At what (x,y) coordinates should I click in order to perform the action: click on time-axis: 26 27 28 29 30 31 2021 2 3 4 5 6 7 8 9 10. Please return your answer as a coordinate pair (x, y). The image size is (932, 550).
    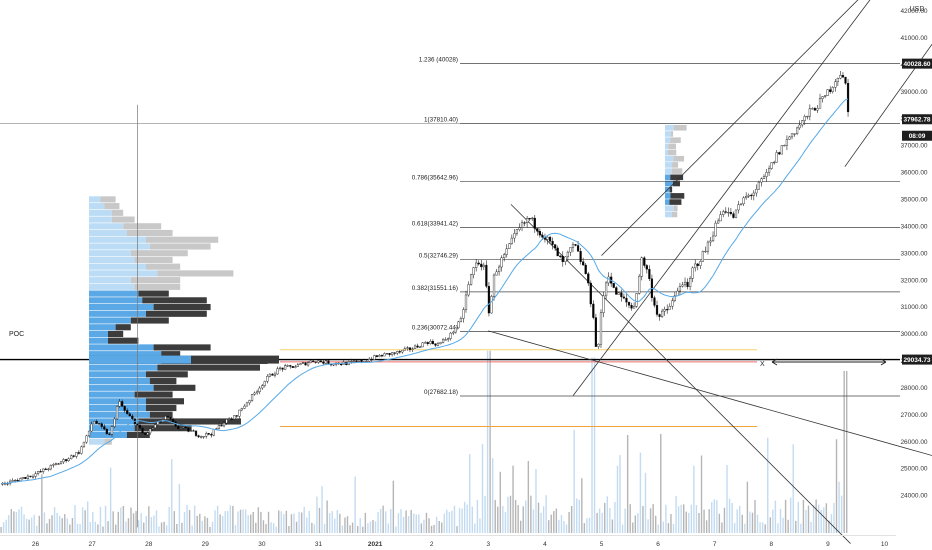
    Looking at the image, I should click on (448, 542).